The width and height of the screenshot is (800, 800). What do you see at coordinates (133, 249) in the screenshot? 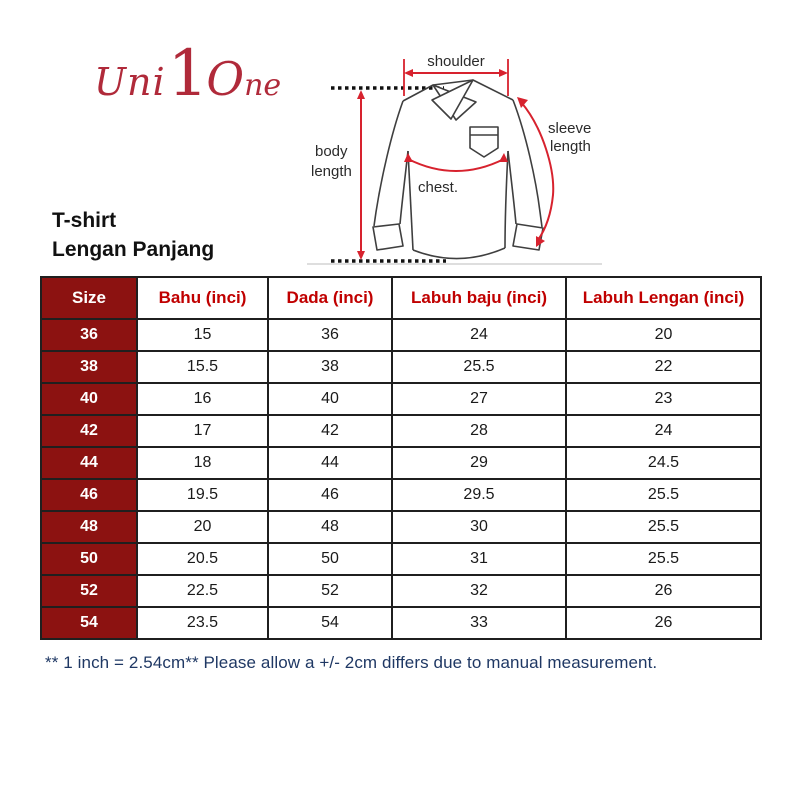
I see `product-title-line2: Lengan Panjang` at bounding box center [133, 249].